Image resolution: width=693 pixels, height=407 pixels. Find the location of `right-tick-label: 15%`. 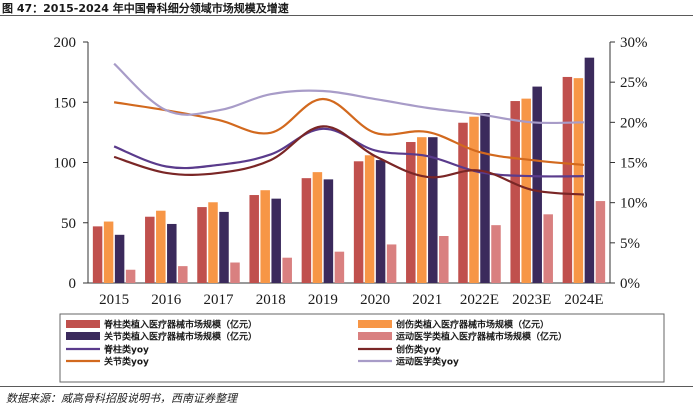

right-tick-label: 15% is located at coordinates (634, 164).